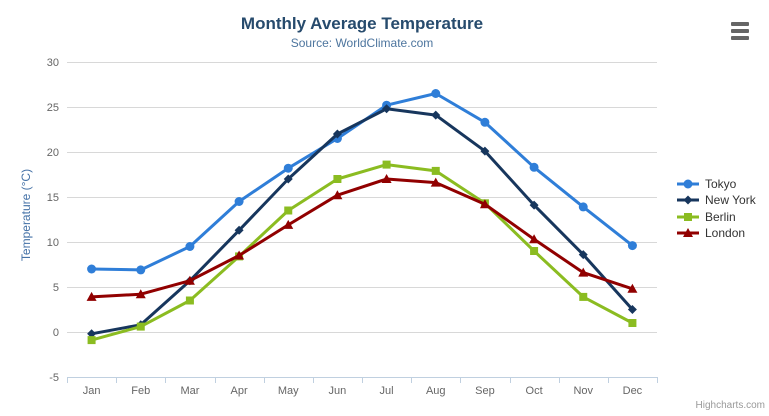  What do you see at coordinates (53, 108) in the screenshot?
I see `y-tick-label: 25` at bounding box center [53, 108].